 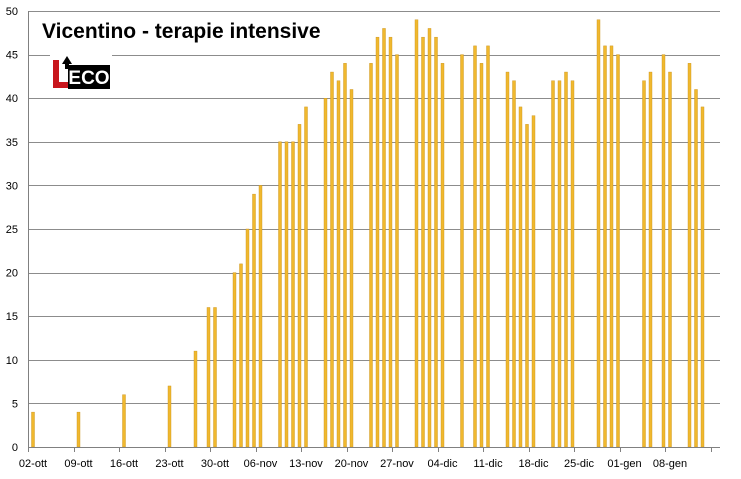 I want to click on y-tick-label: 30, so click(x=12, y=186).